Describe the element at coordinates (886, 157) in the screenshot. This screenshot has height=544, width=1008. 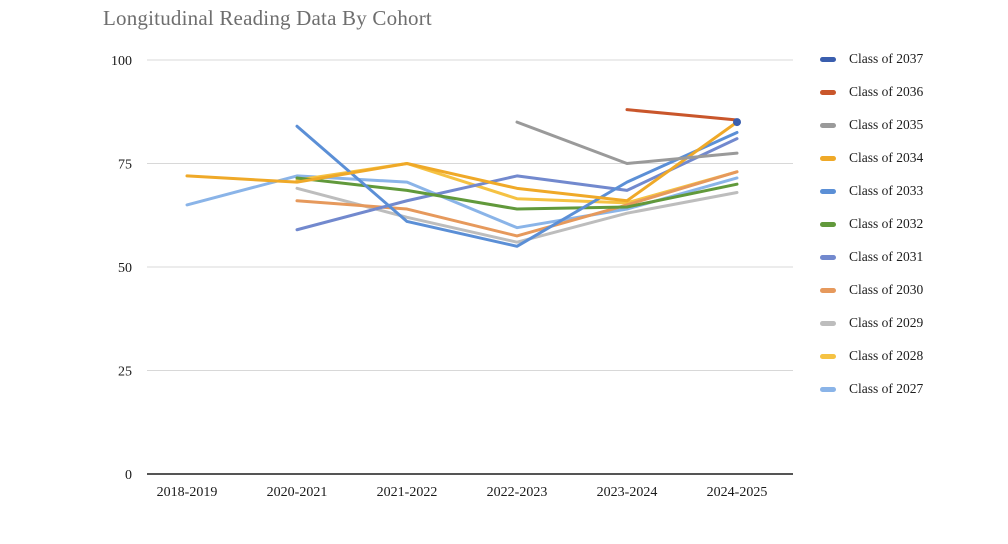
I see `legend-label: Class of 2034` at that location.